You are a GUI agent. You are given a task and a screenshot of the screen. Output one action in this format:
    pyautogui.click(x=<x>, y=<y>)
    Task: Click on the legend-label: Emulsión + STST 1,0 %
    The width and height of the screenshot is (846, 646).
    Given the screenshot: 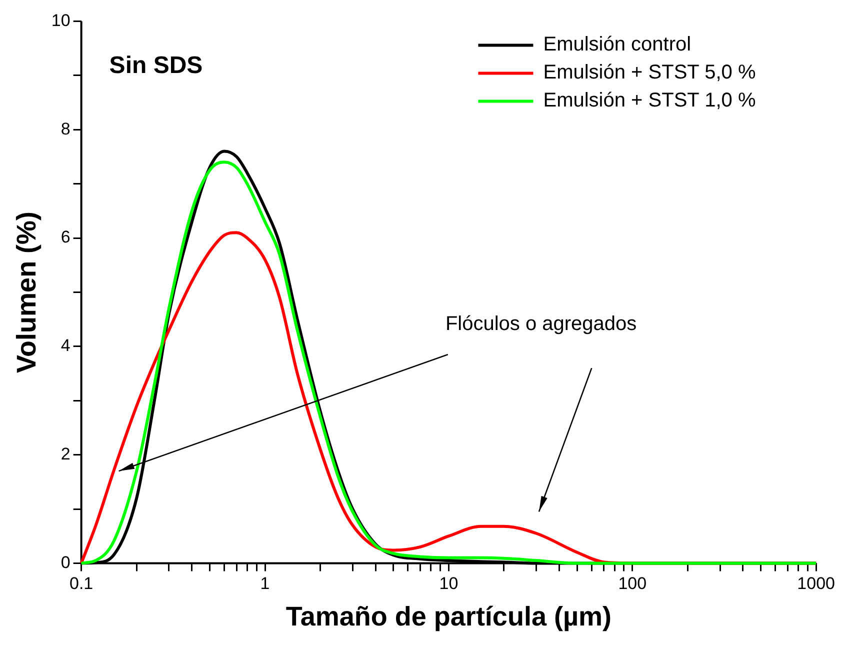 What is the action you would take?
    pyautogui.click(x=649, y=101)
    